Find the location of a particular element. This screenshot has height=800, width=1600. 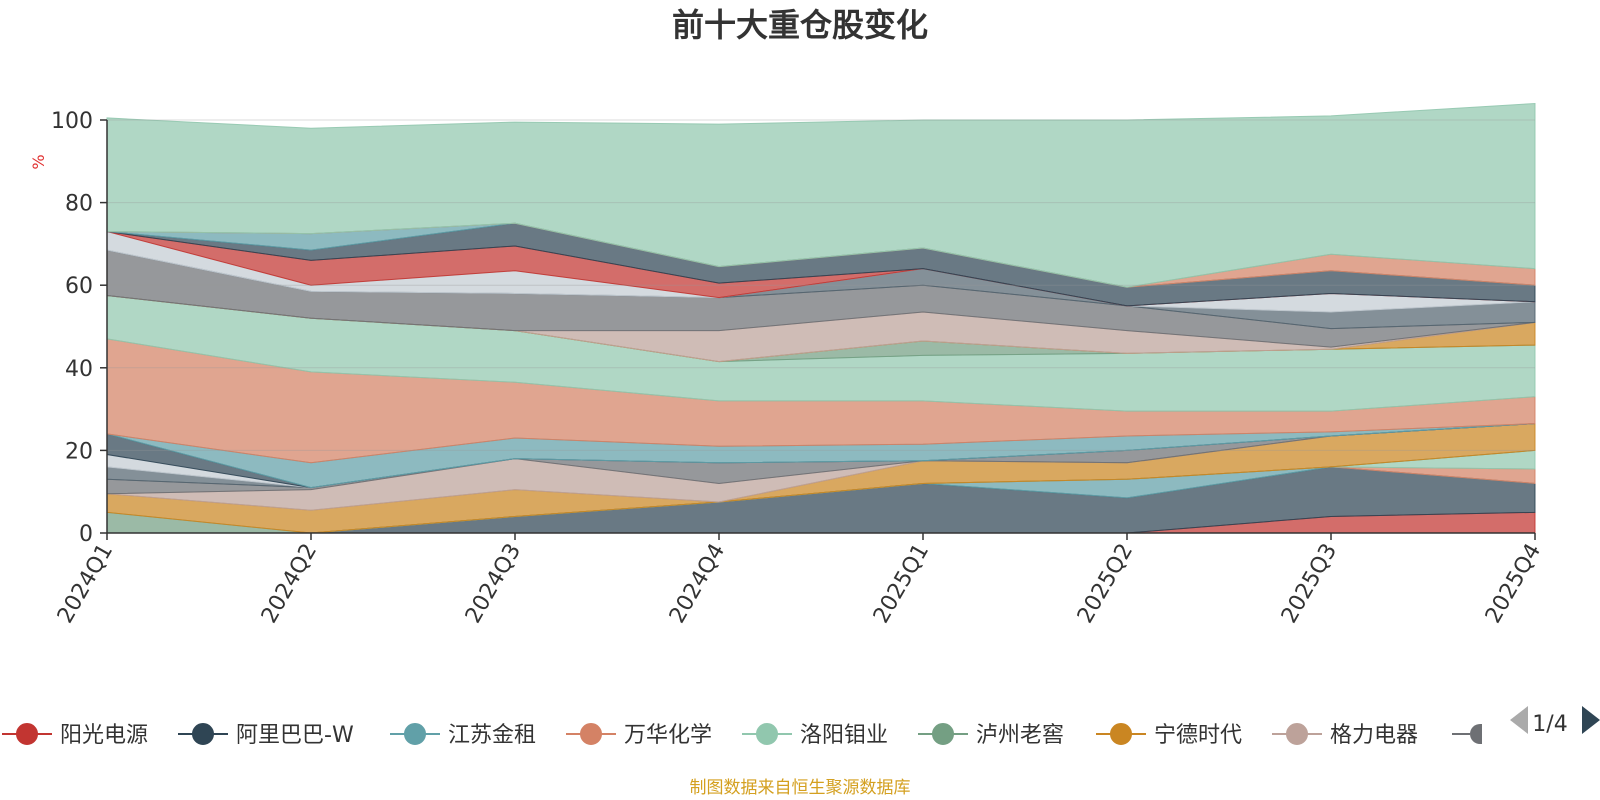

legend-label: 阳光电源 is located at coordinates (104, 735).